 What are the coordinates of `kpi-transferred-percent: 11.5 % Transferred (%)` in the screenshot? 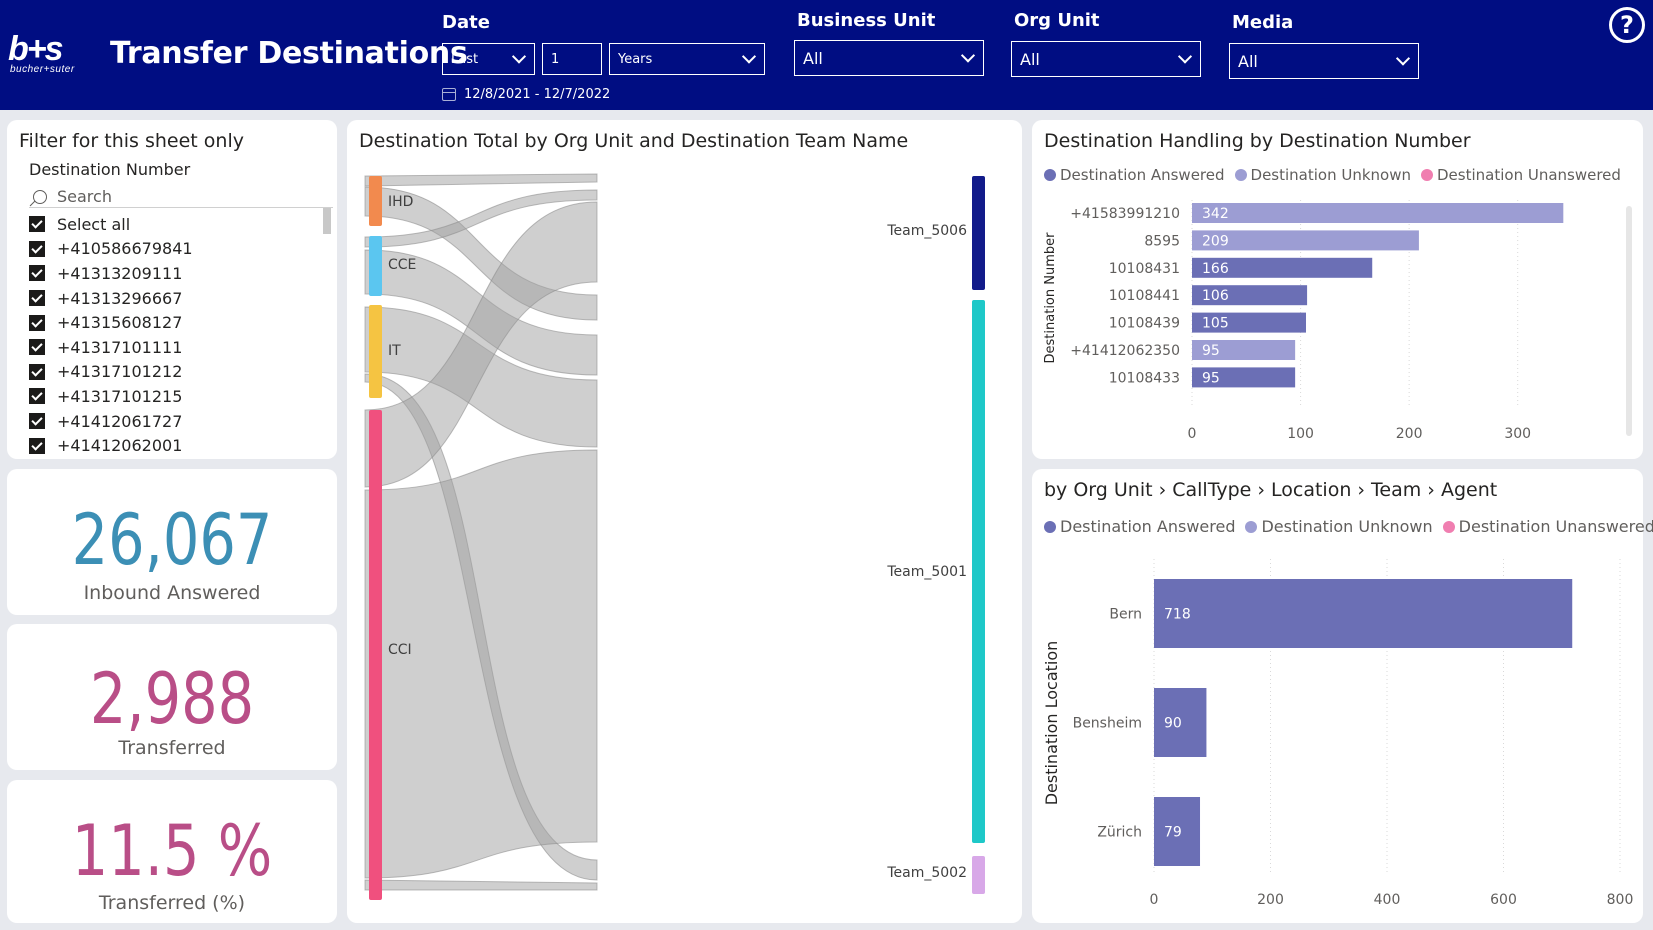 It's located at (172, 851).